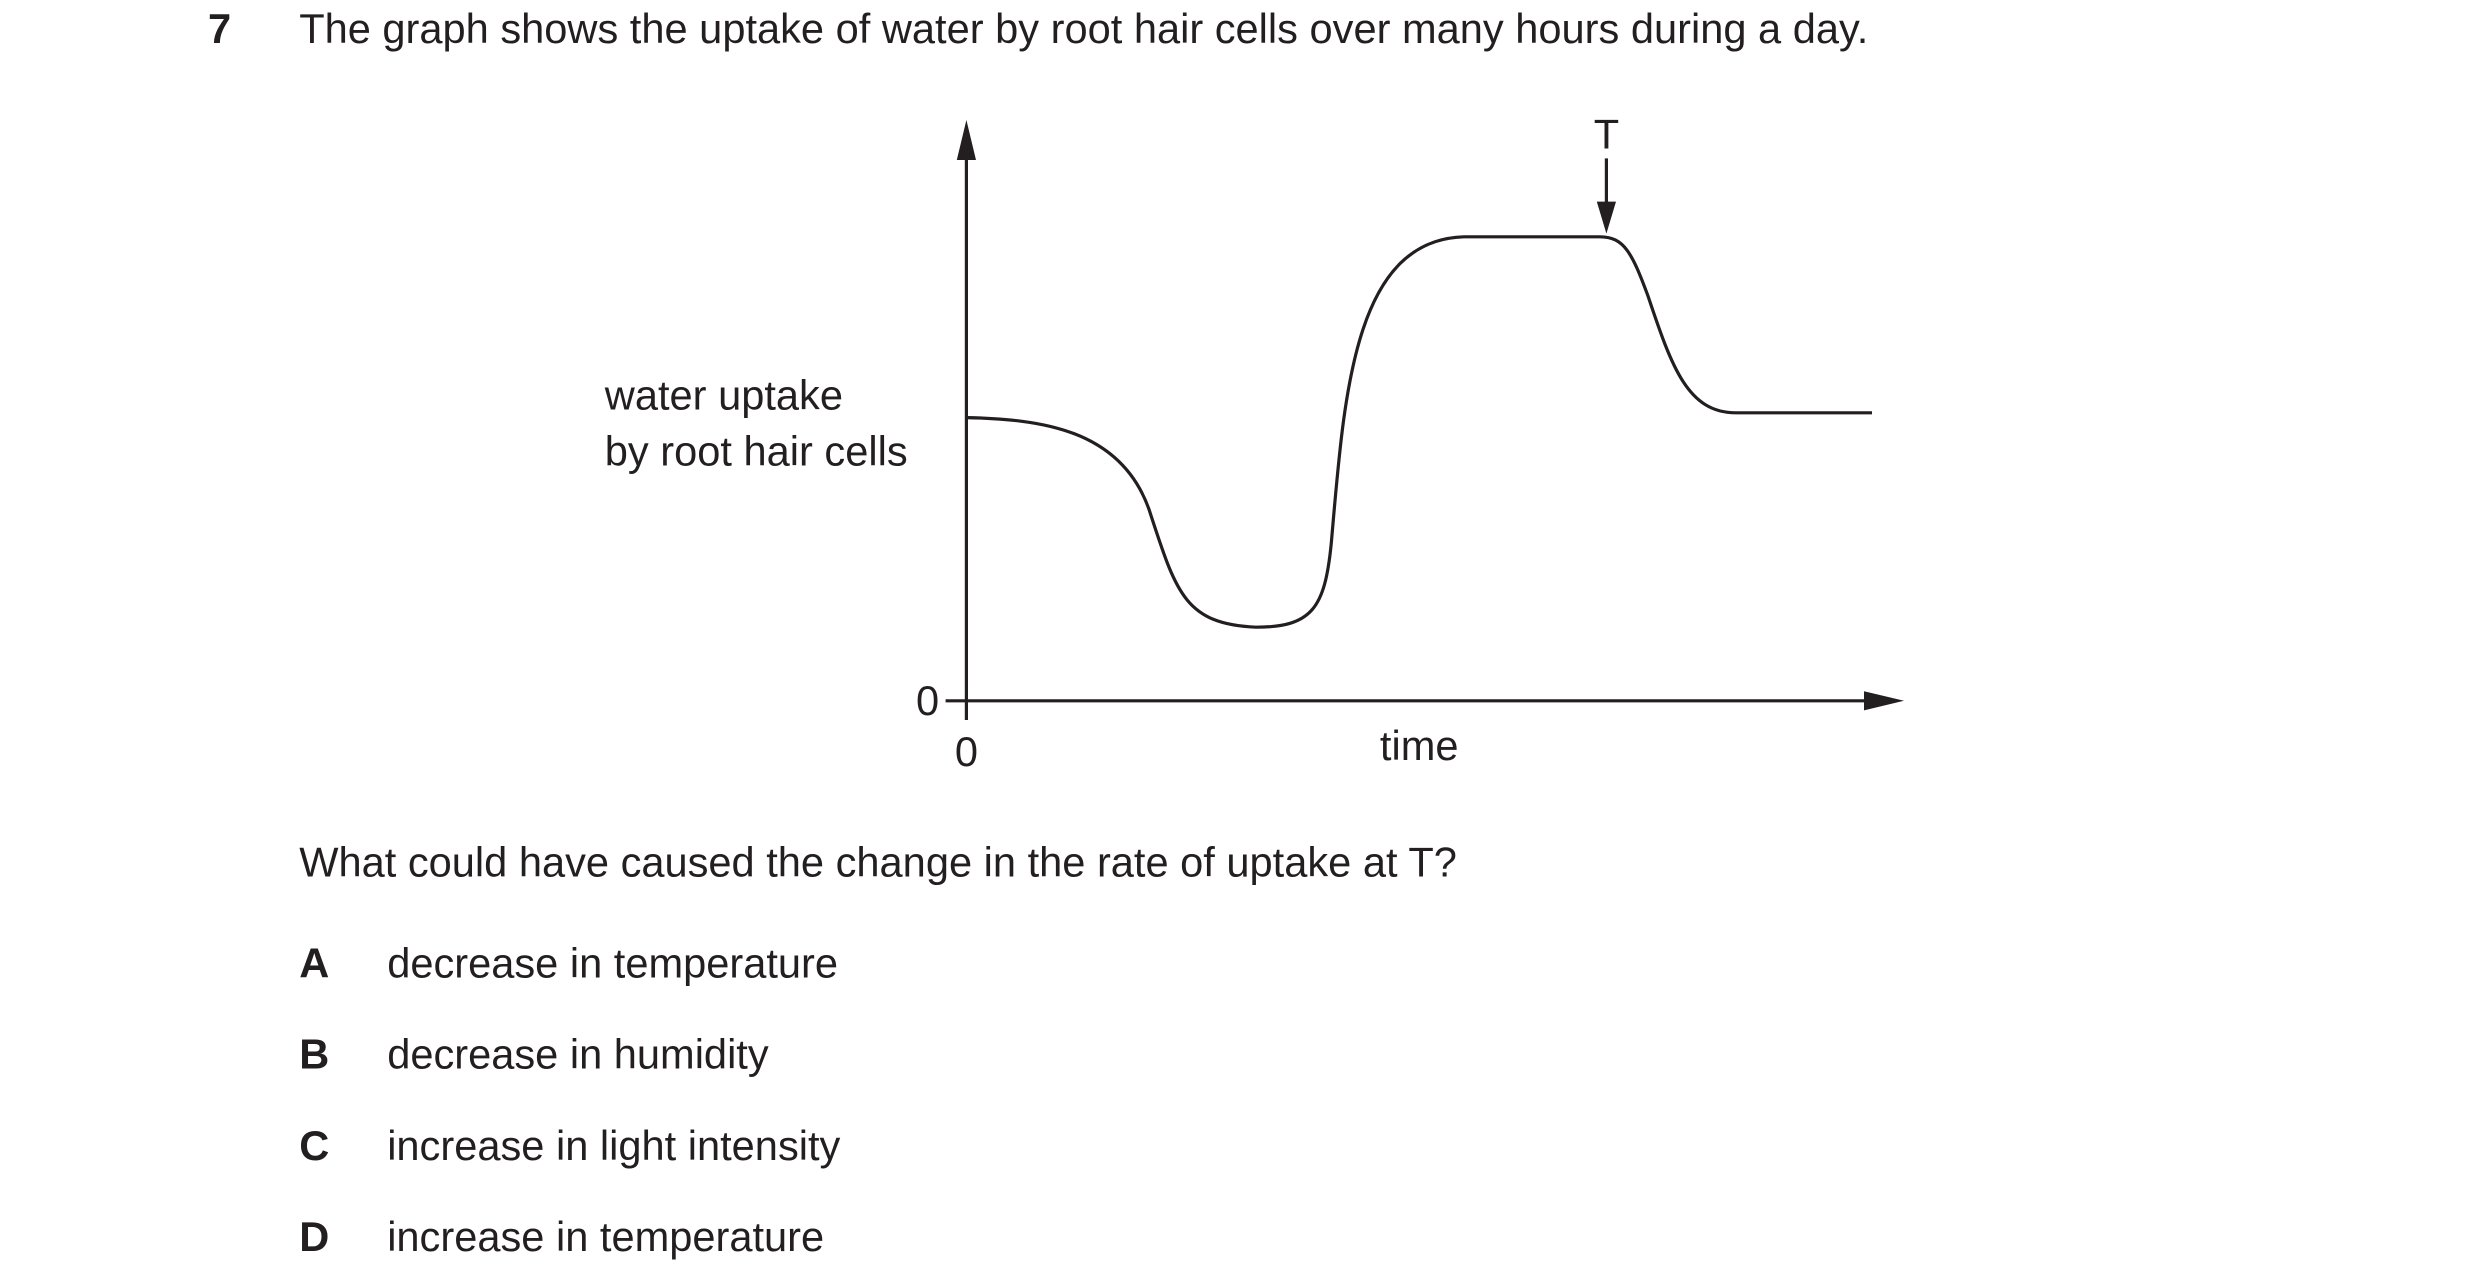 Image resolution: width=2480 pixels, height=1288 pixels. Describe the element at coordinates (1419, 432) in the screenshot. I see `uptake-curve` at that location.